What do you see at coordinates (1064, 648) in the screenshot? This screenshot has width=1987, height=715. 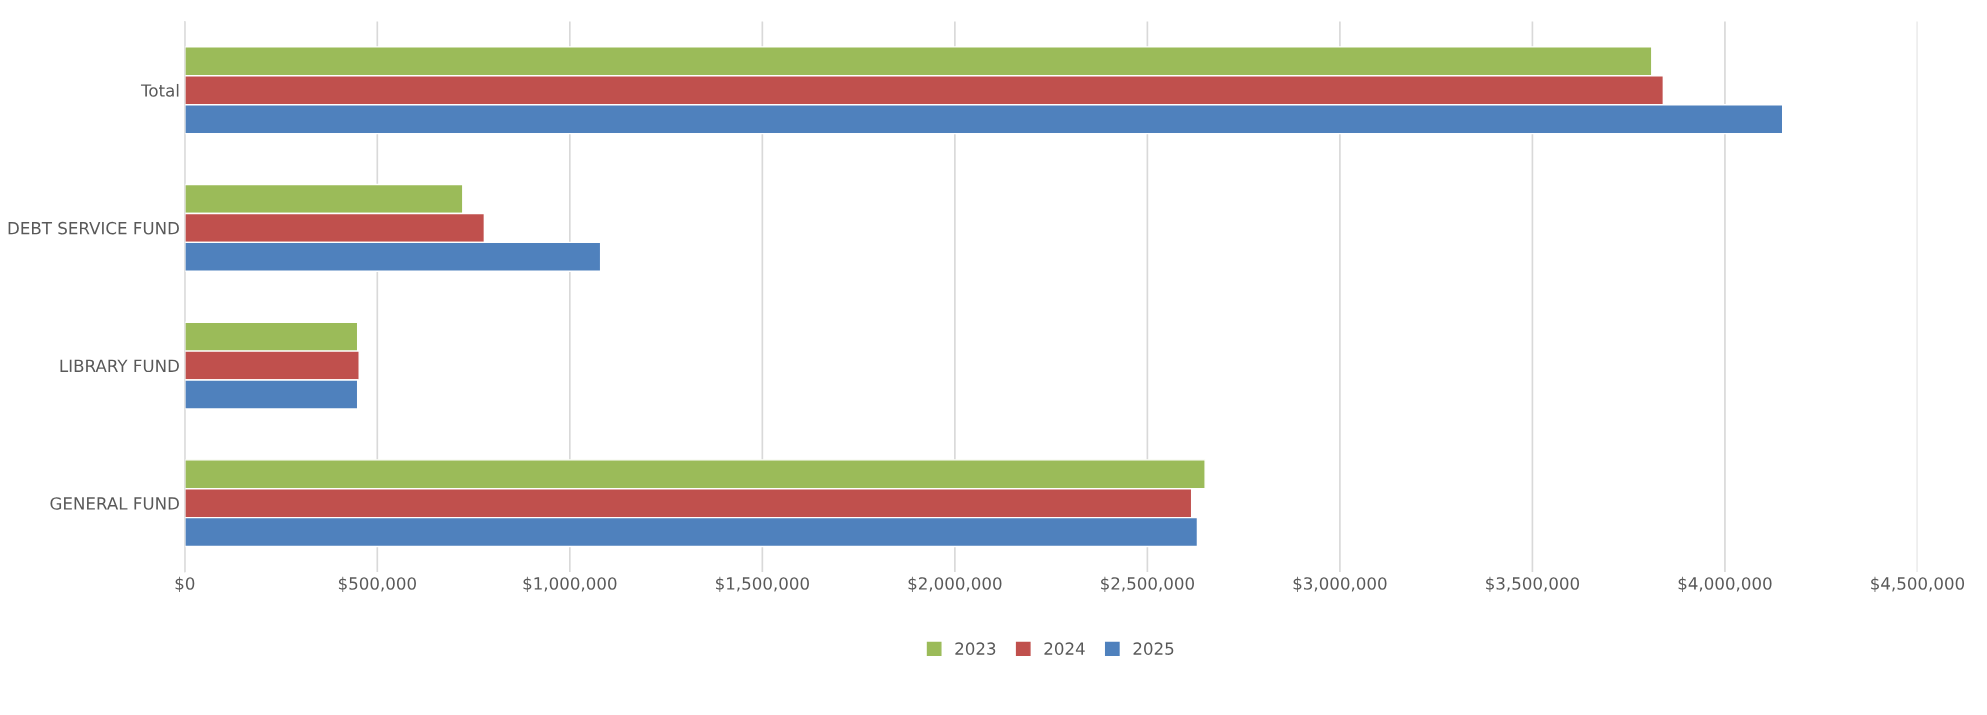 I see `legend-label: 2024` at bounding box center [1064, 648].